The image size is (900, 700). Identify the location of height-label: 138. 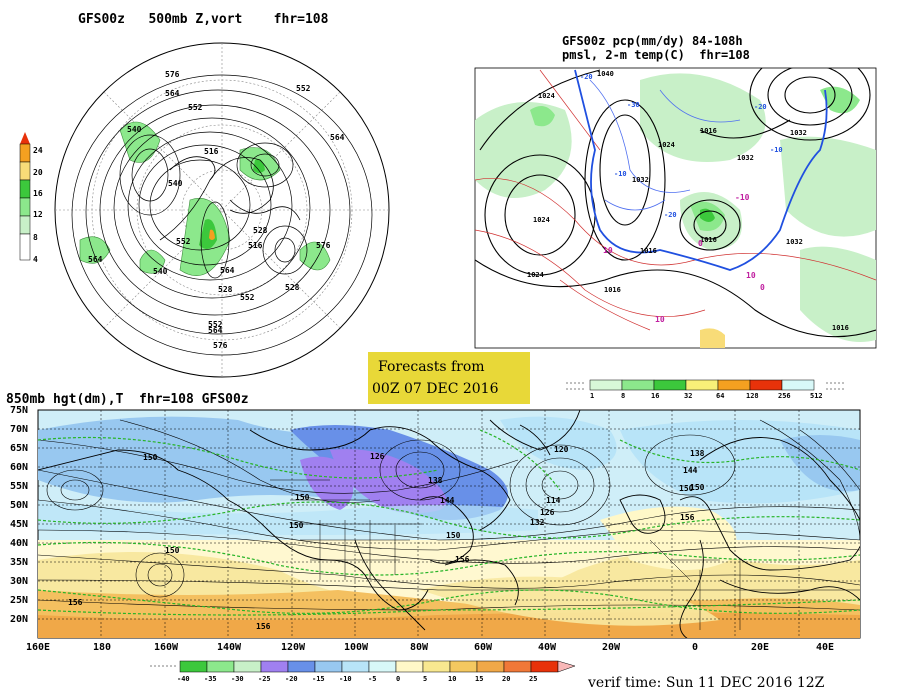
(435, 480).